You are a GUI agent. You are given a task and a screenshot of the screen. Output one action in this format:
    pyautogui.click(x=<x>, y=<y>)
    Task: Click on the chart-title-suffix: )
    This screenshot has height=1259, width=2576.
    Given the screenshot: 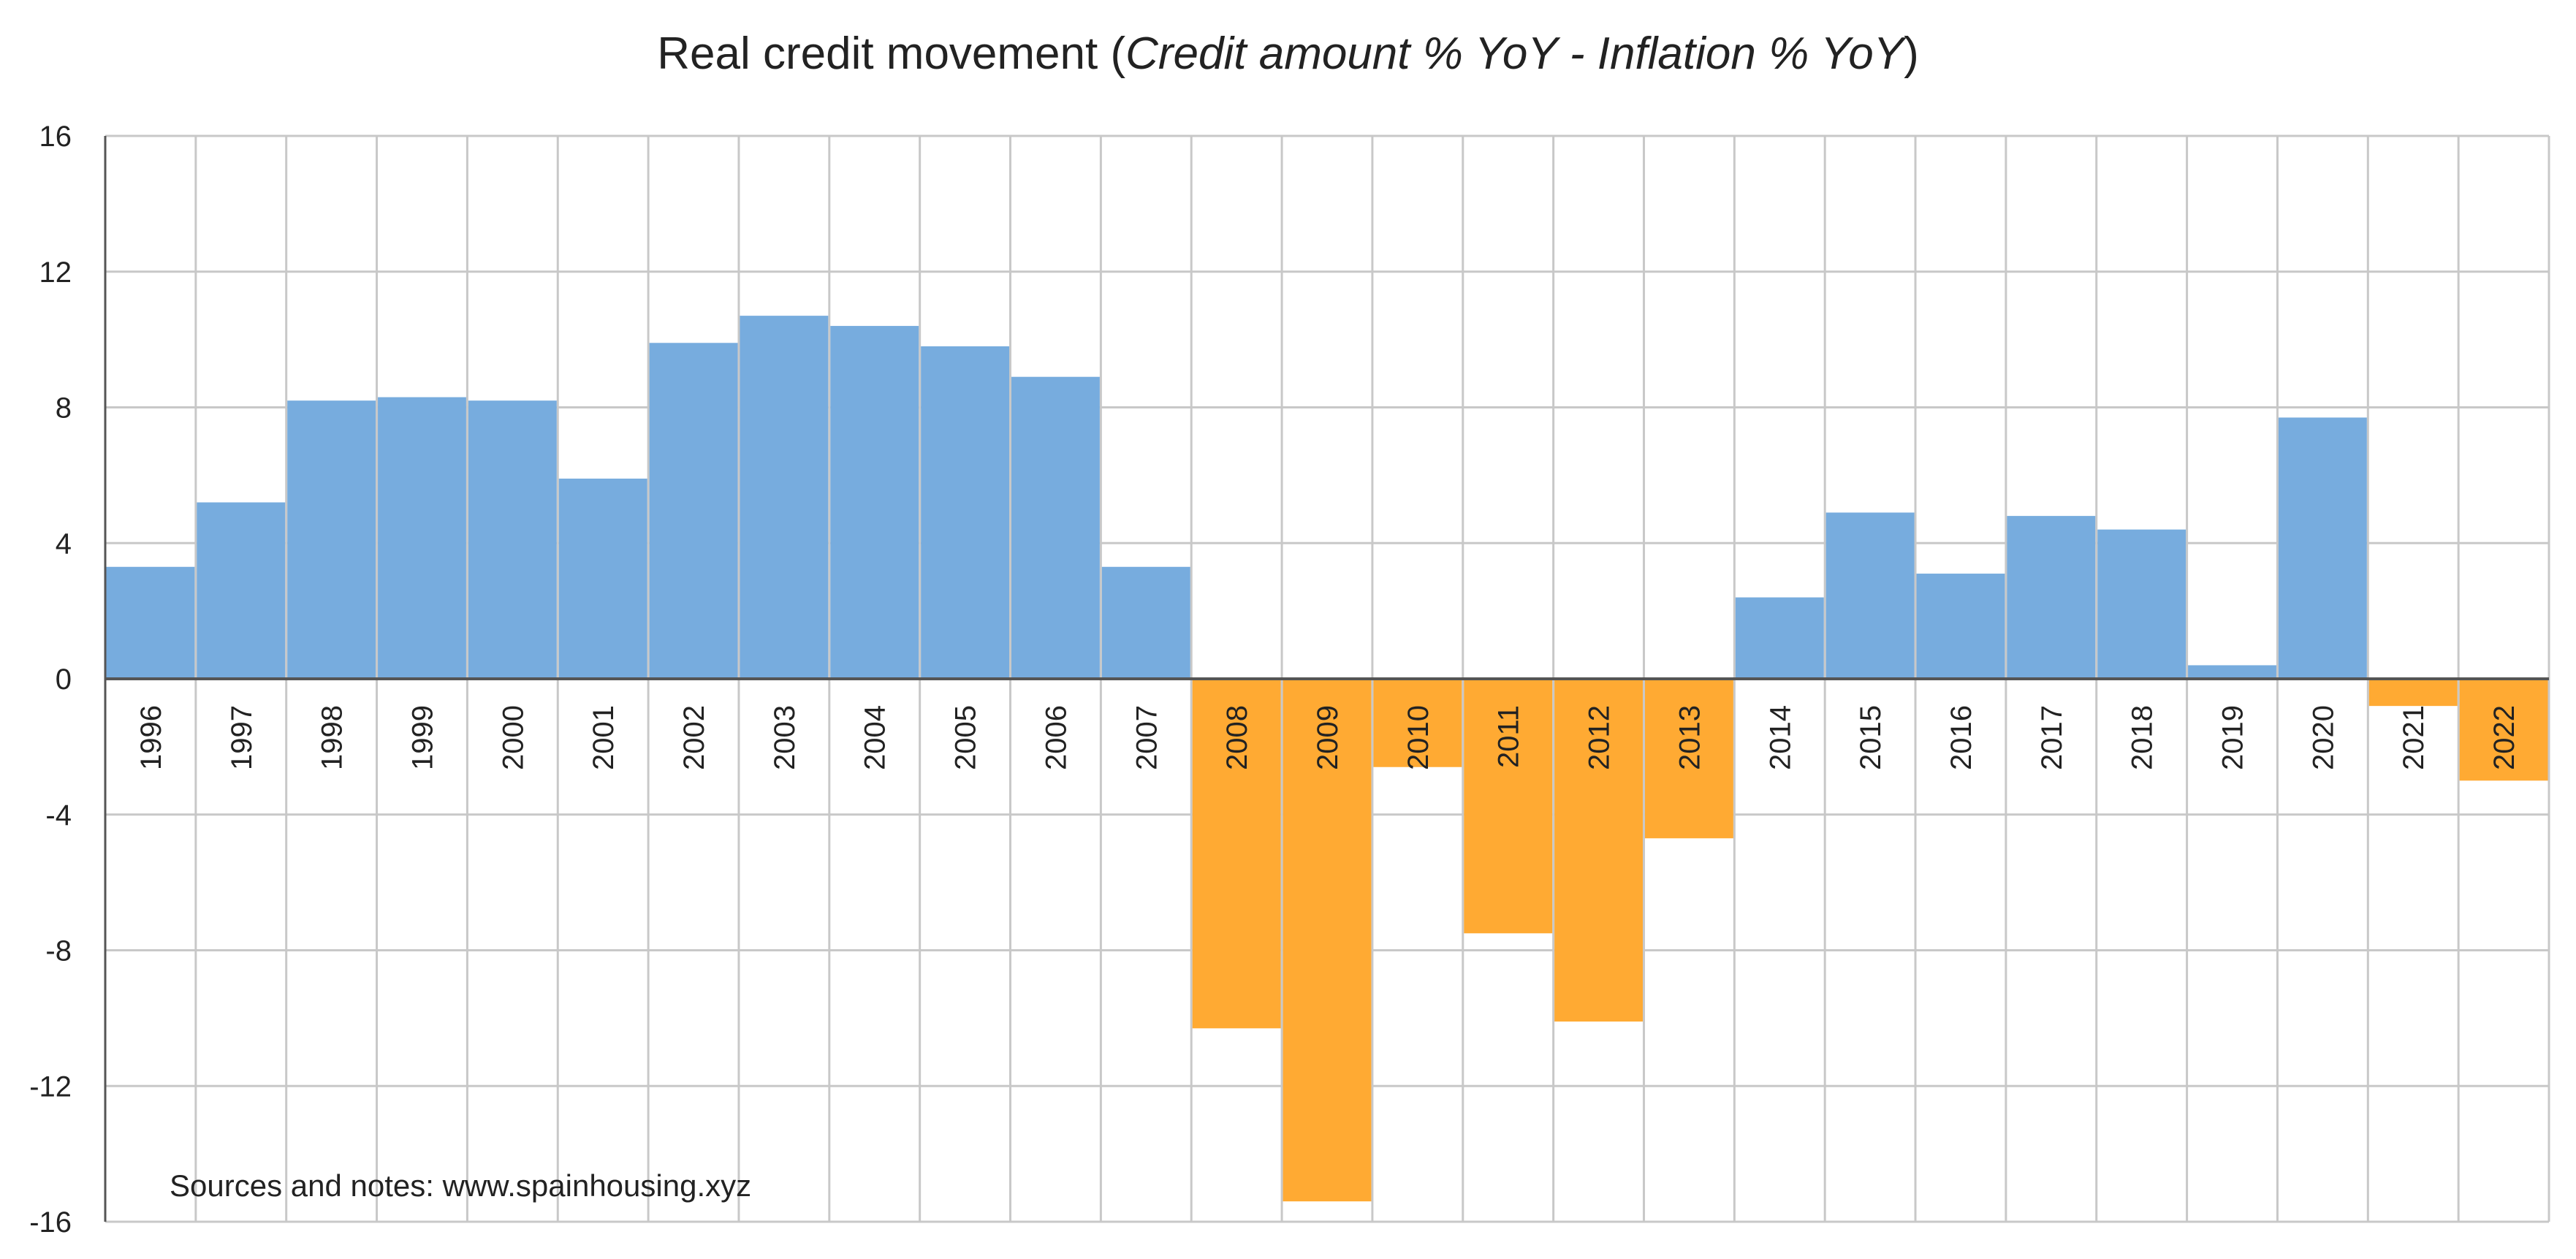 What is the action you would take?
    pyautogui.click(x=1912, y=54)
    